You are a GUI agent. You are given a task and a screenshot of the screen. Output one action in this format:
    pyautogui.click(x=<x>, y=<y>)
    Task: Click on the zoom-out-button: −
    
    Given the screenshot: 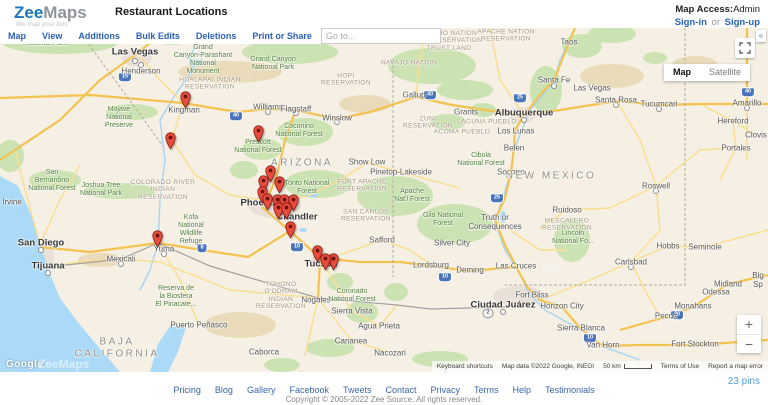 What is the action you would take?
    pyautogui.click(x=749, y=343)
    